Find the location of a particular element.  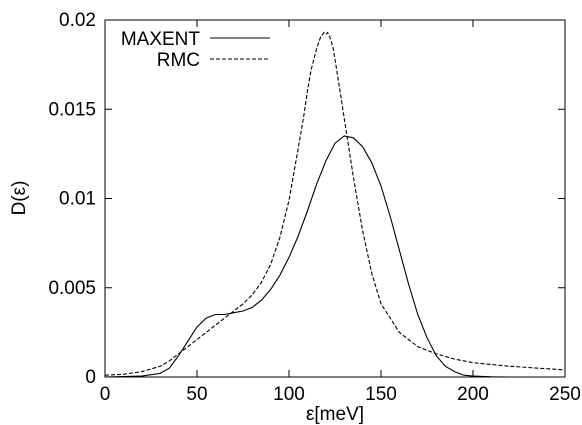

legend-label-maxent: MAXENT is located at coordinates (161, 39).